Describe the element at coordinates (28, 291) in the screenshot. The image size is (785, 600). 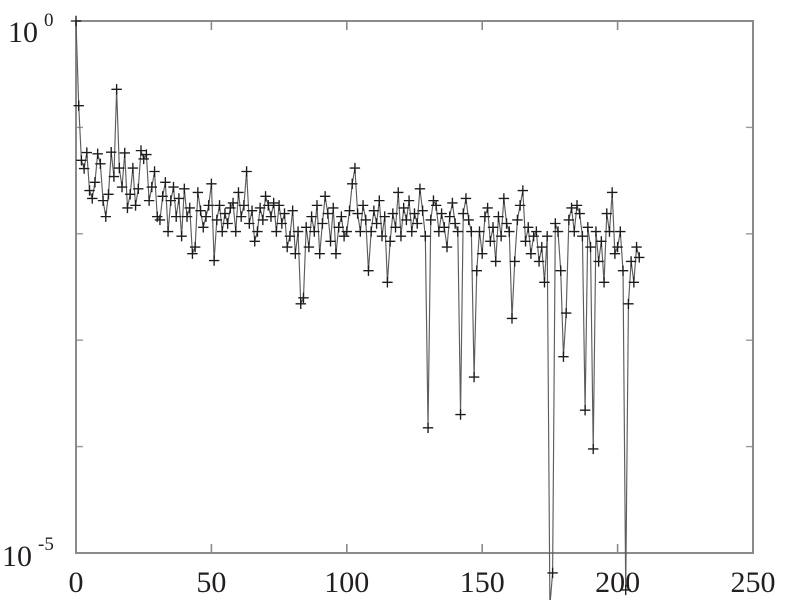
I see `y-axis-tick-labels: 10 0 10 -5` at that location.